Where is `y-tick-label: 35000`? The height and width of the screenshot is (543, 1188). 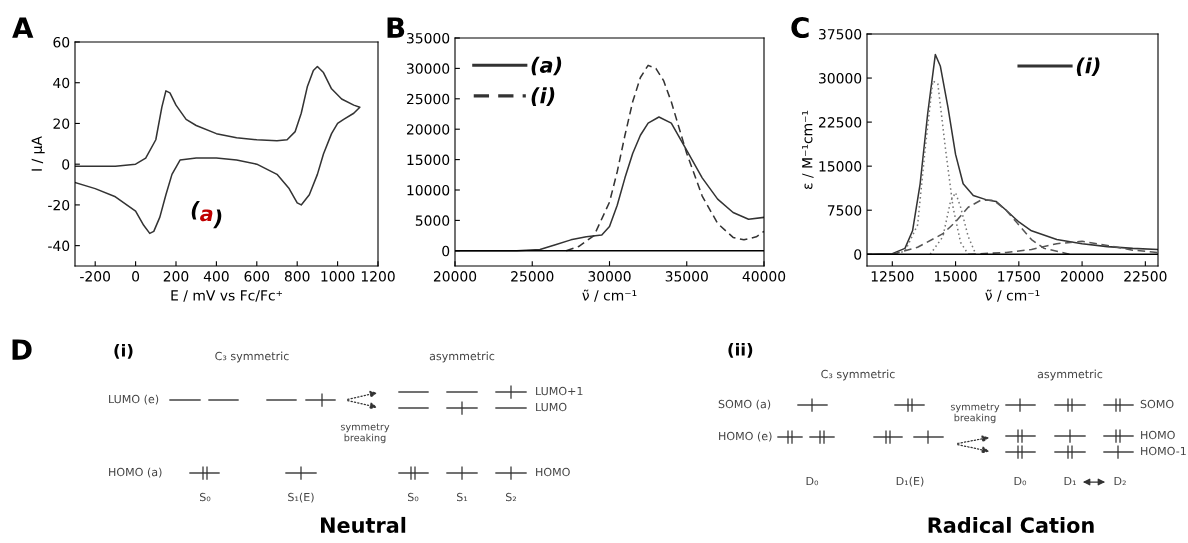
y-tick-label: 35000 is located at coordinates (428, 38).